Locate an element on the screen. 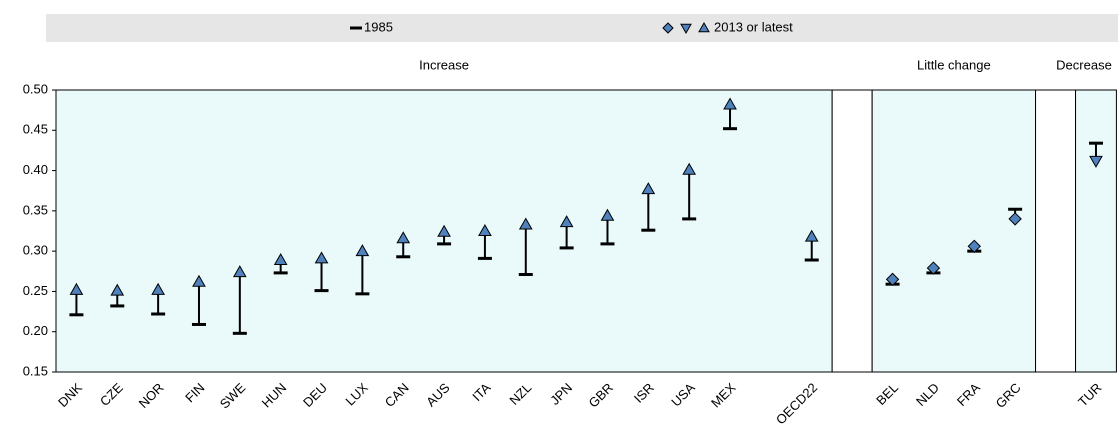 This screenshot has height=435, width=1118. x-tick-label: AUS is located at coordinates (438, 395).